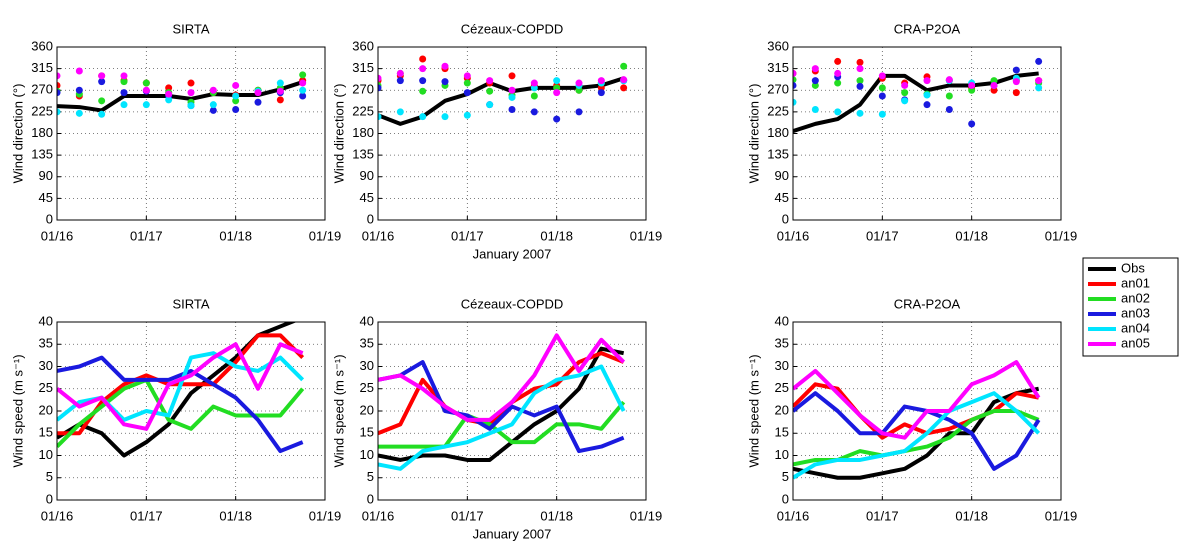  Describe the element at coordinates (512, 303) in the screenshot. I see `subplot-title: Cézeaux-COPDD` at that location.